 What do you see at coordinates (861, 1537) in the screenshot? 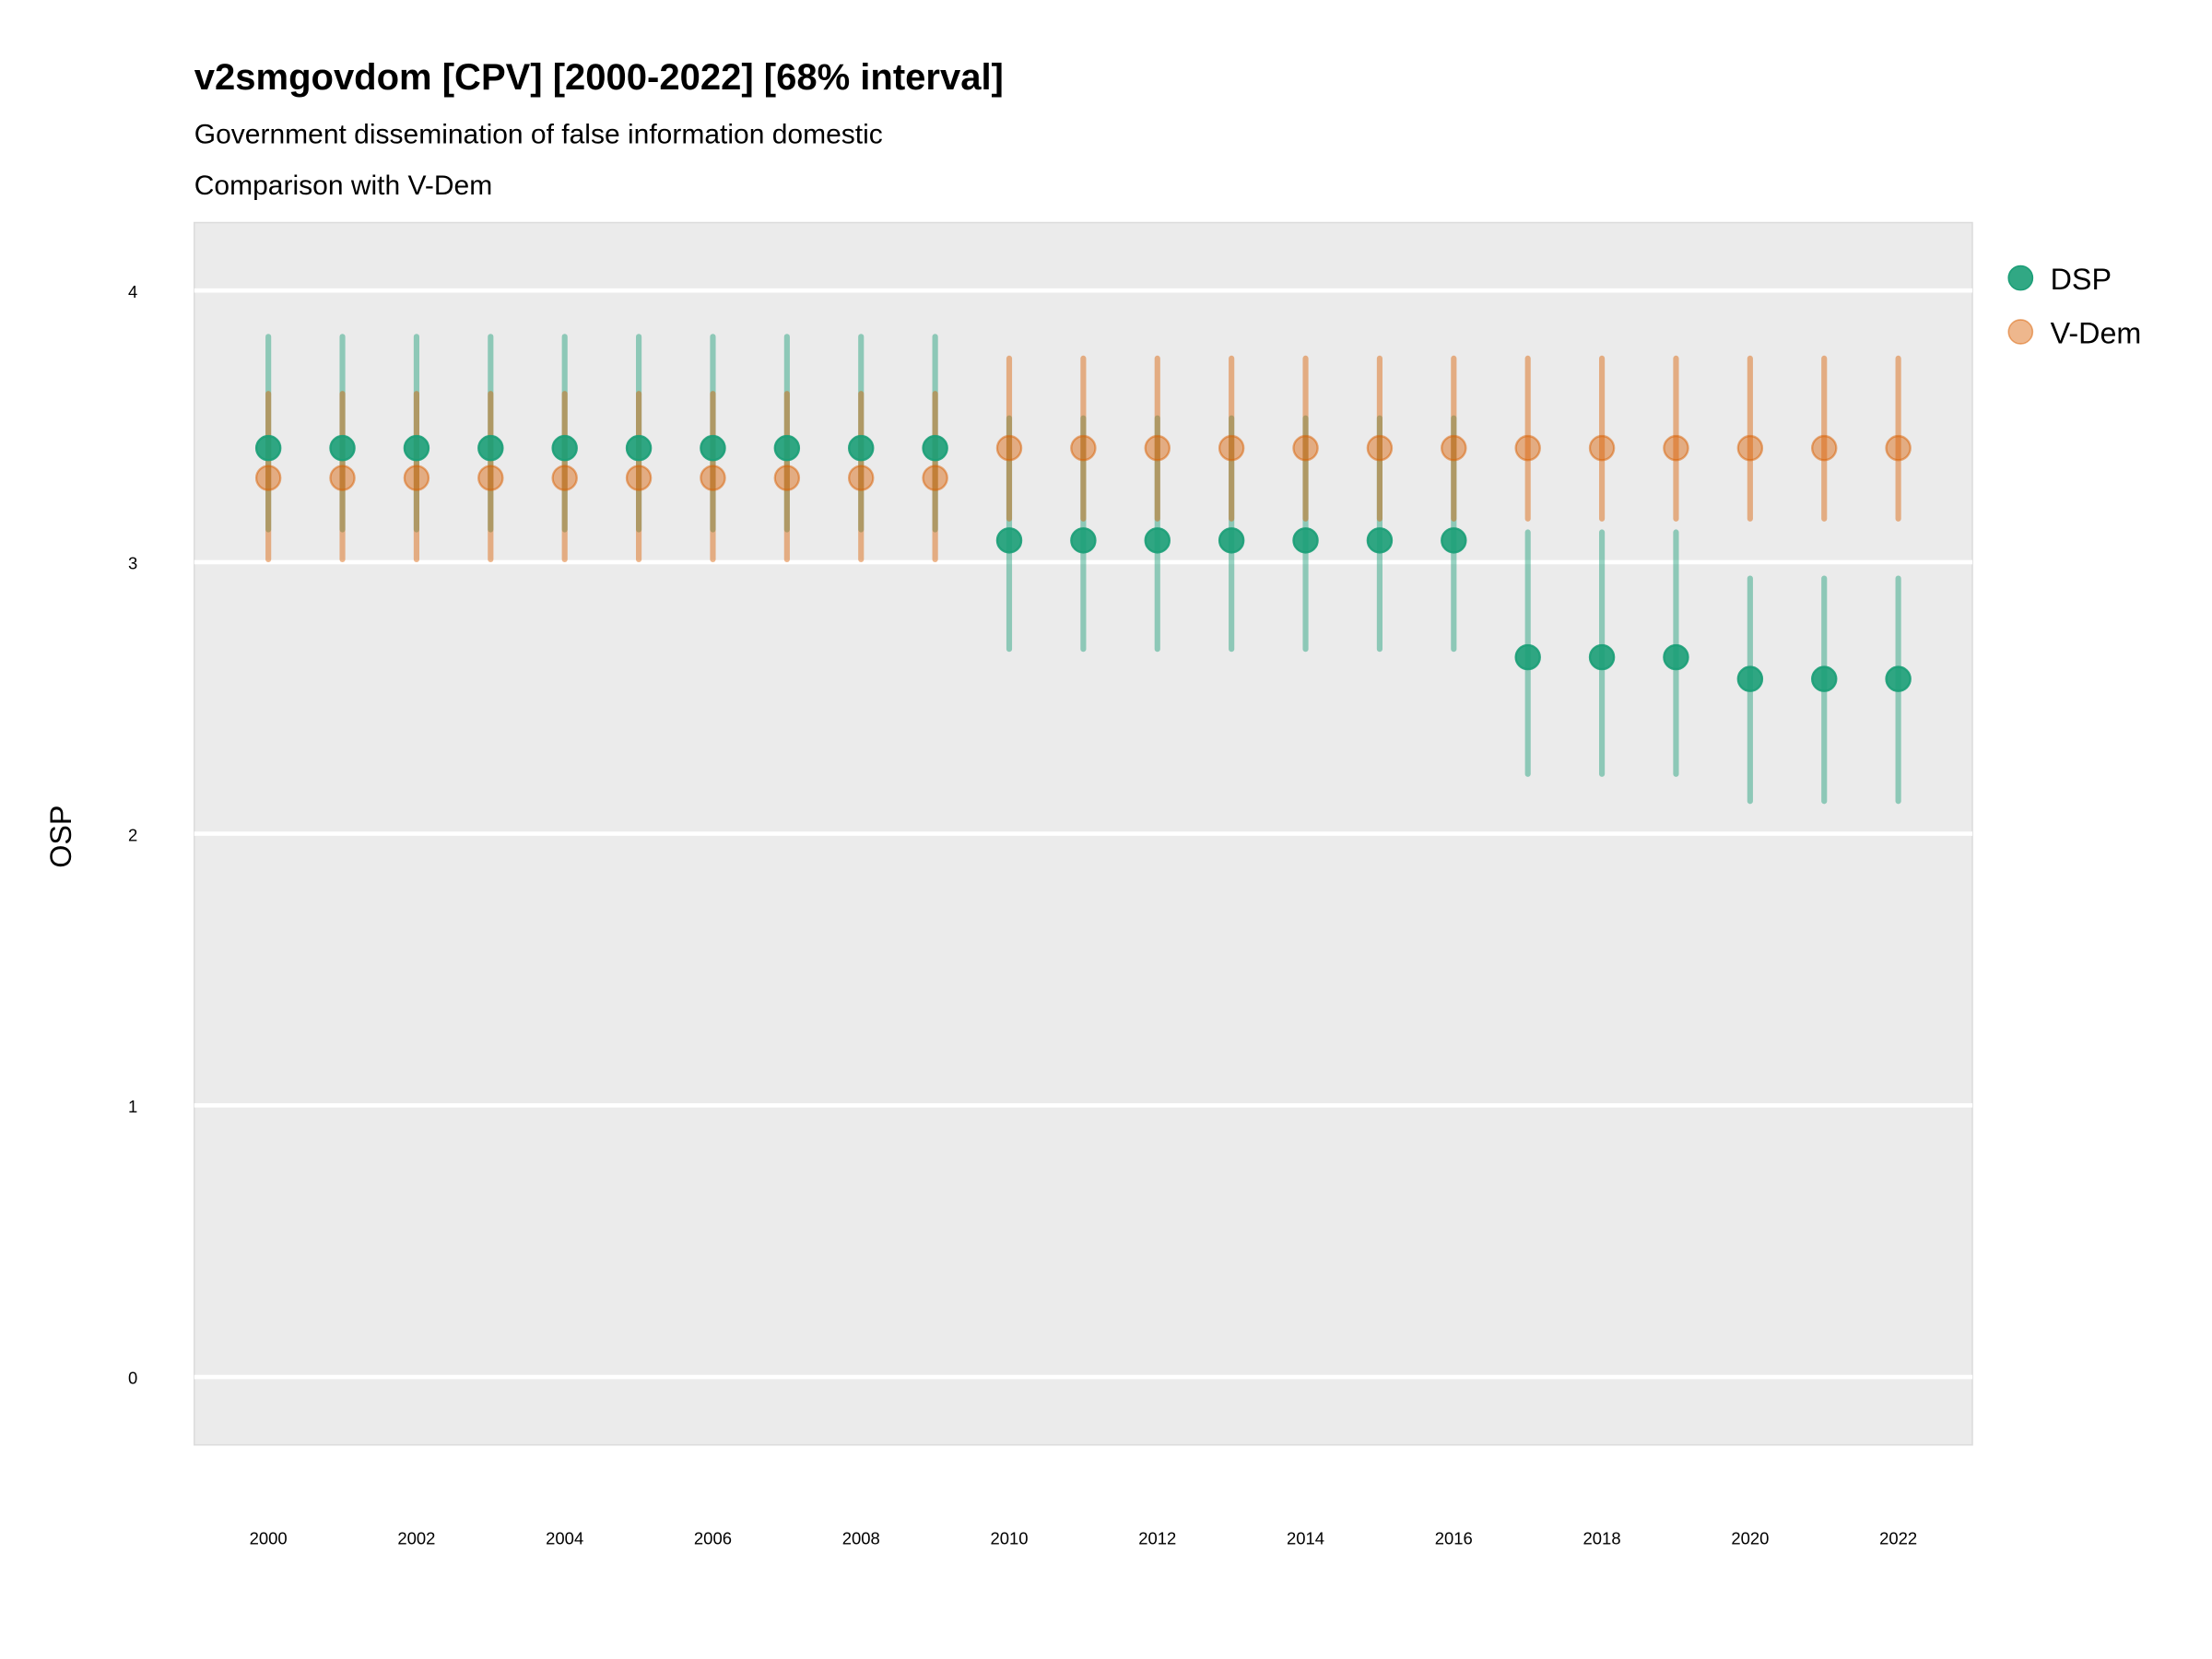
I see `x-tick-label: 2008` at bounding box center [861, 1537].